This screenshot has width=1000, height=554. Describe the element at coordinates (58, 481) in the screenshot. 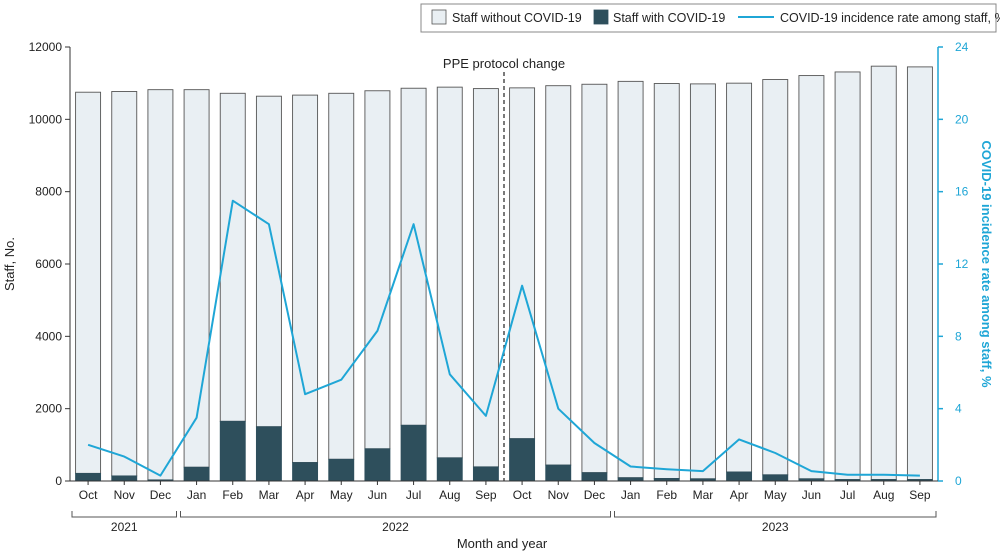

I see `left-tick-label: 0` at that location.